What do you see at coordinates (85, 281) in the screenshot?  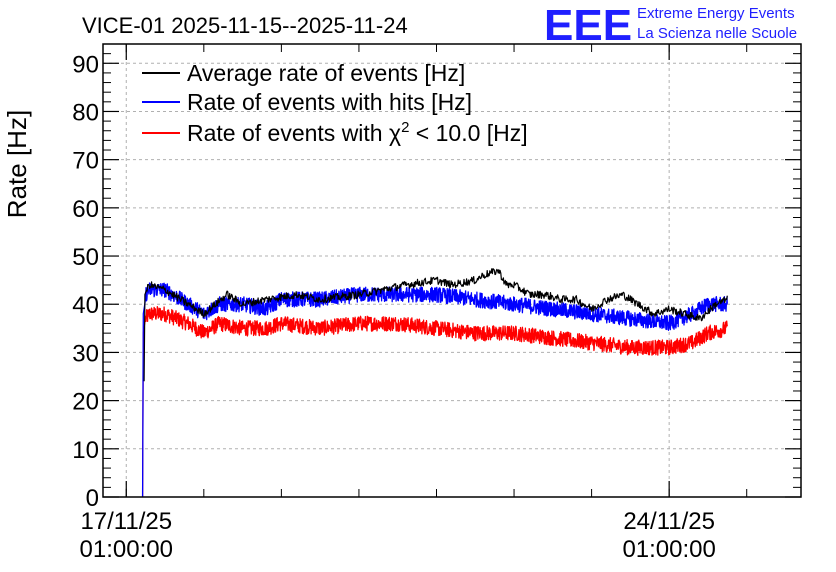 I see `y-tick-labels: 0 10 20 30 40 50 60 70 80 90` at bounding box center [85, 281].